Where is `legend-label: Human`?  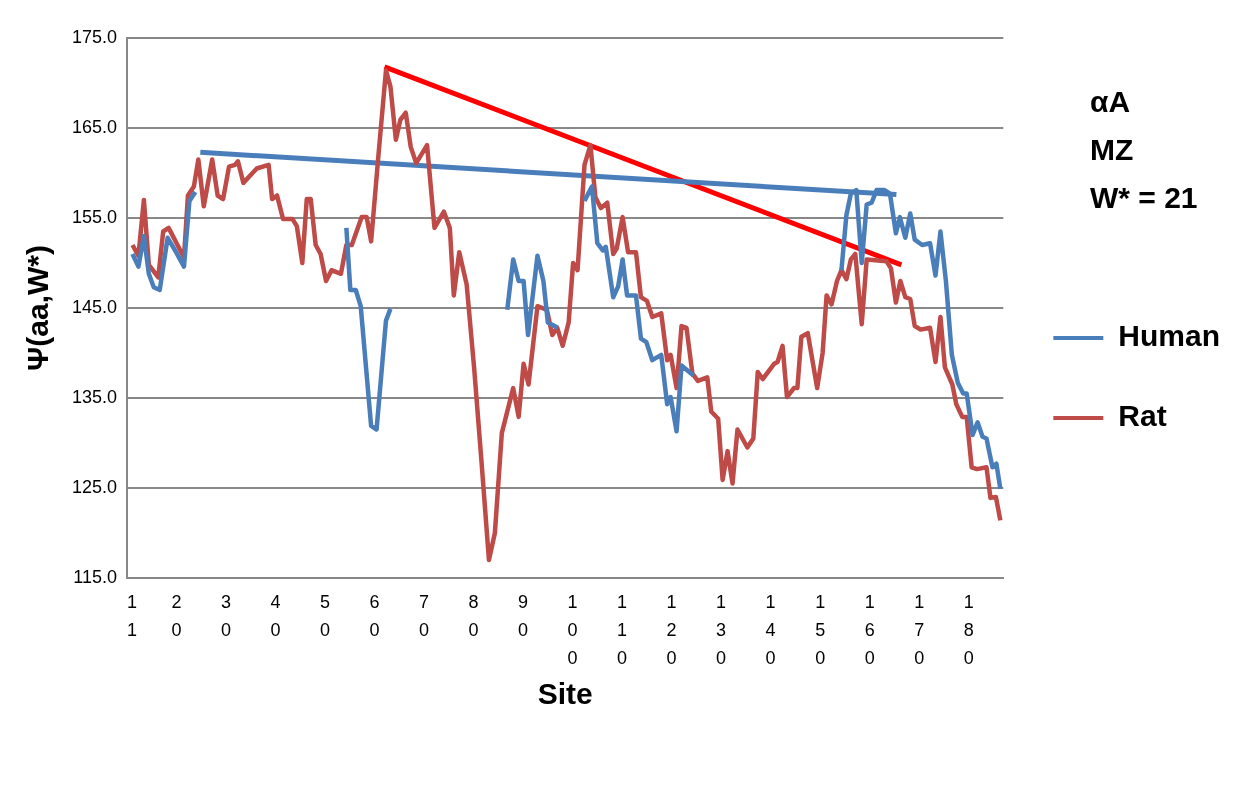 legend-label: Human is located at coordinates (1169, 336).